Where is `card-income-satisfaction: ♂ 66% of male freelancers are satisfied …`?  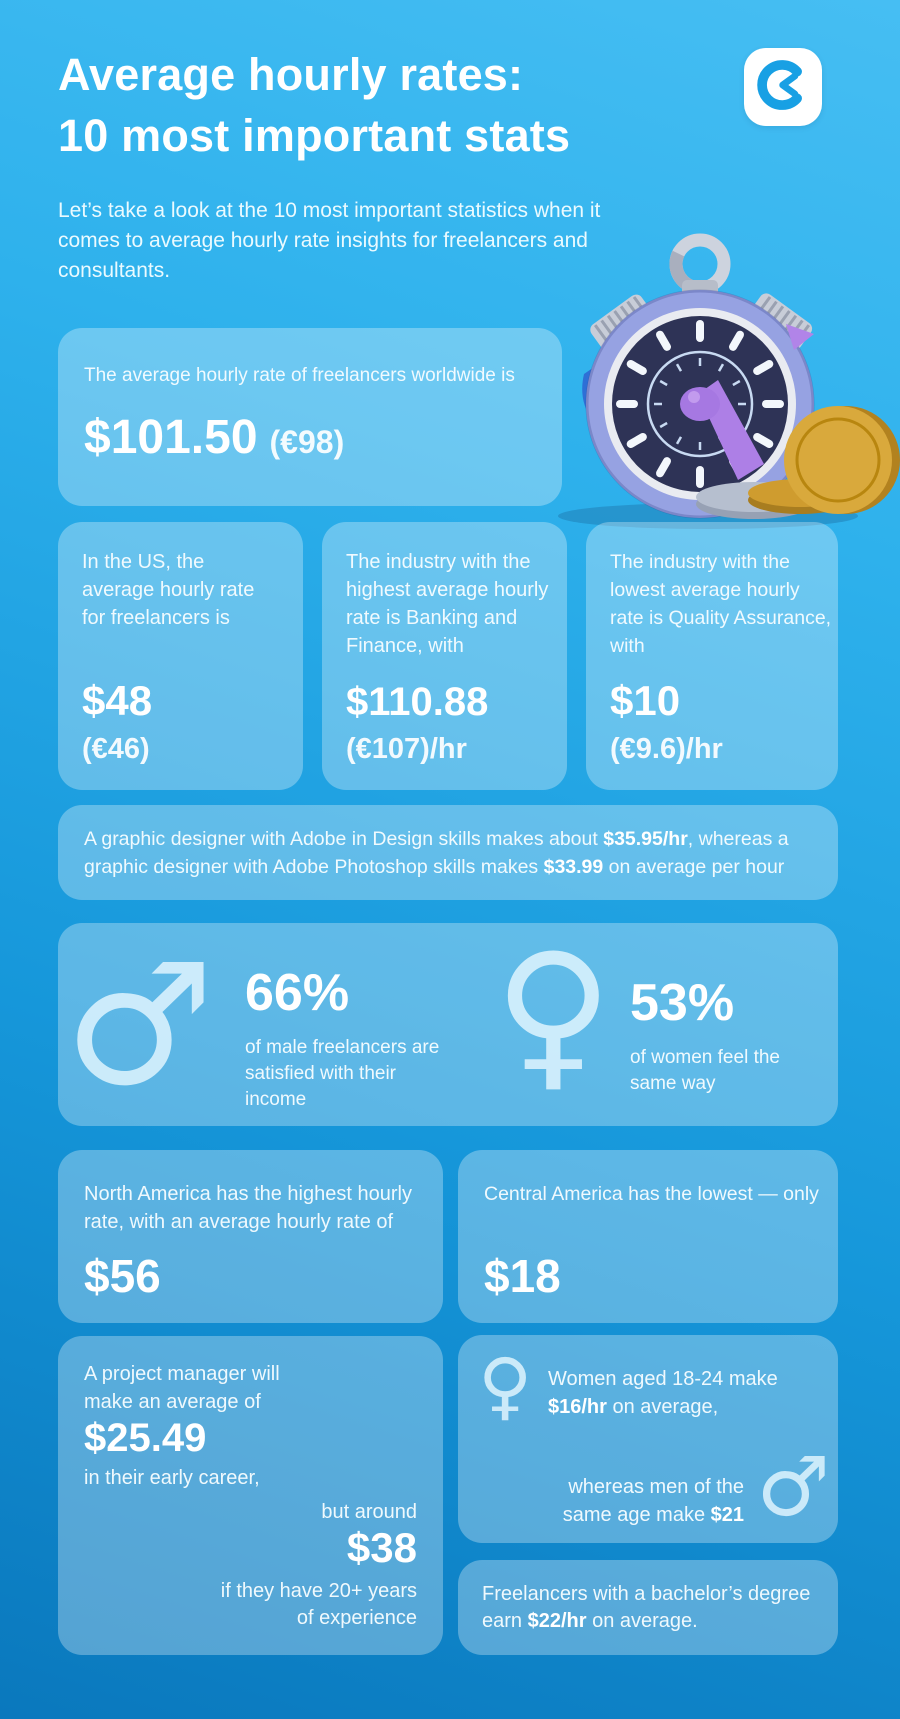
card-income-satisfaction: ♂ 66% of male freelancers are satisfied … is located at coordinates (448, 1024).